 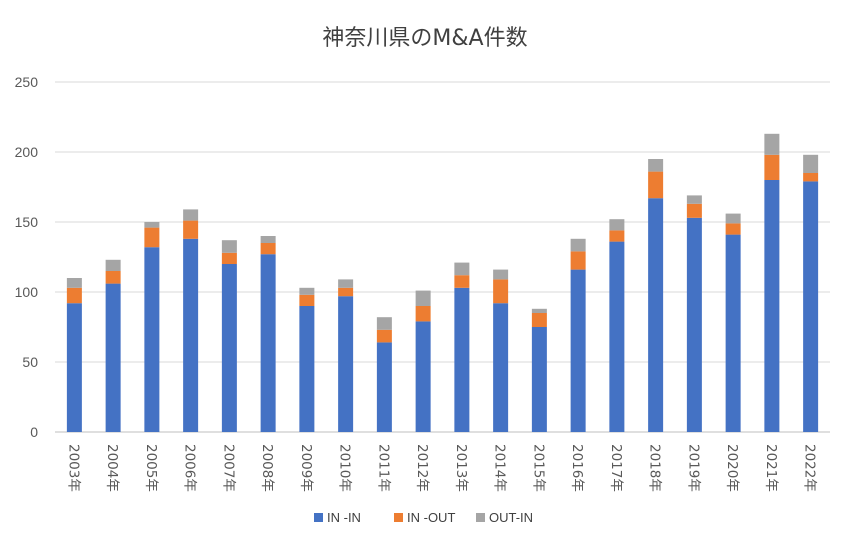 I want to click on y-tick-label: 100, so click(x=27, y=292).